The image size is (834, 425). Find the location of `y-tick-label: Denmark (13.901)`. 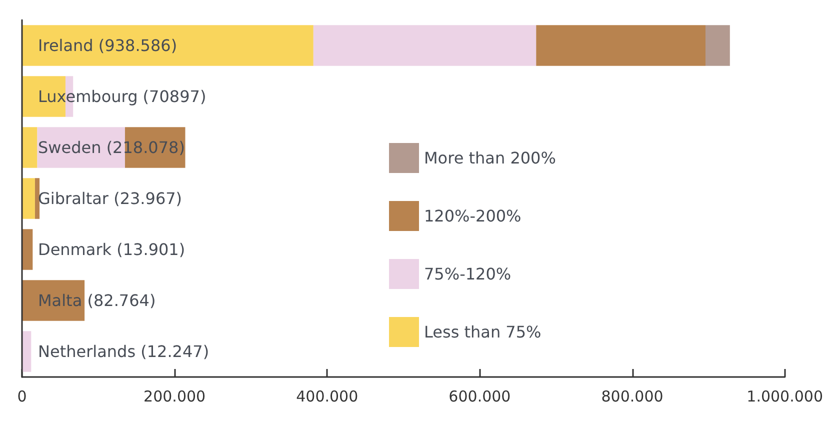

y-tick-label: Denmark (13.901) is located at coordinates (112, 249).